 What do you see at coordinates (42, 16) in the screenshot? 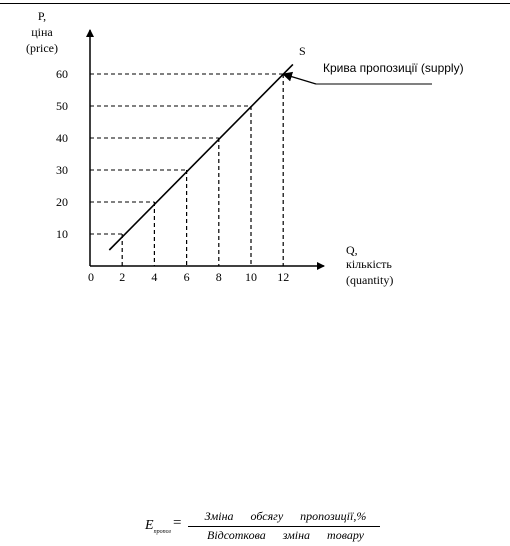
I see `y-axis-label-line-1: P,` at bounding box center [42, 16].